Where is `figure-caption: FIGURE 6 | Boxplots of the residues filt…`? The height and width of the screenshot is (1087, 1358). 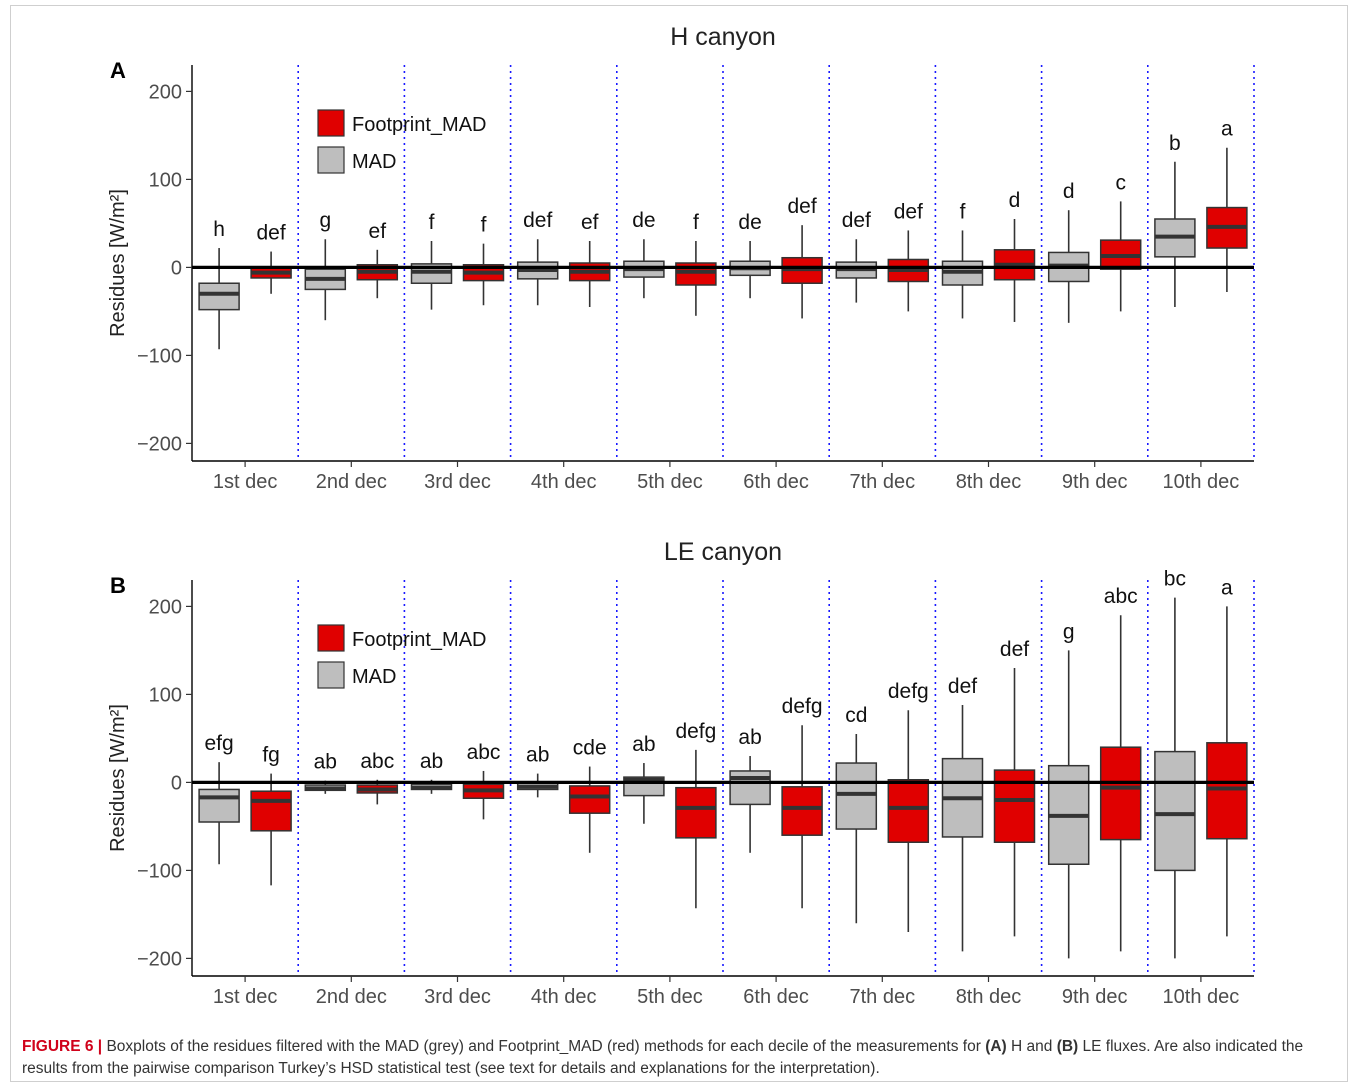 figure-caption: FIGURE 6 | Boxplots of the residues filt… is located at coordinates (682, 1058).